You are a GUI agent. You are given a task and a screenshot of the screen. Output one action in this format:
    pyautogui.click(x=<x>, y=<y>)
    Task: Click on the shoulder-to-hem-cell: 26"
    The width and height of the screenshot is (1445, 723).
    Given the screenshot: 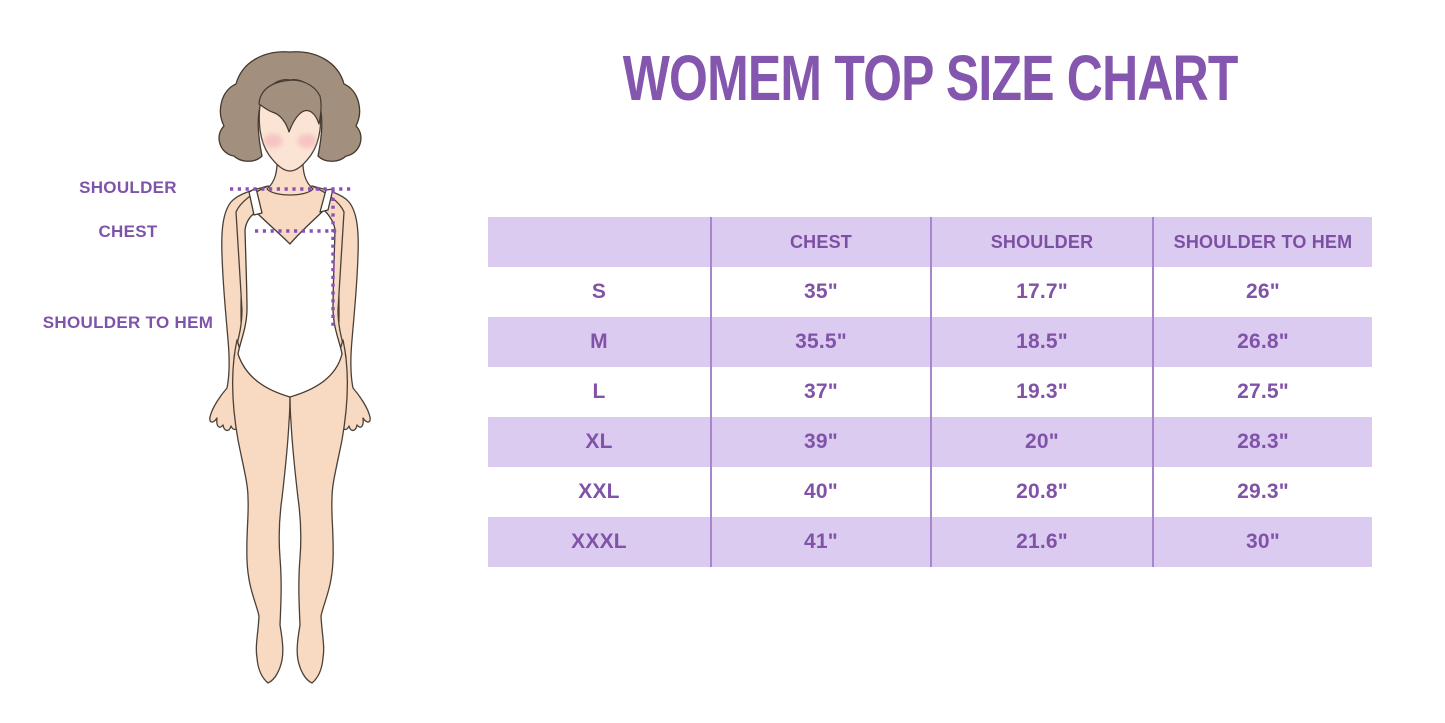 What is the action you would take?
    pyautogui.click(x=1262, y=292)
    